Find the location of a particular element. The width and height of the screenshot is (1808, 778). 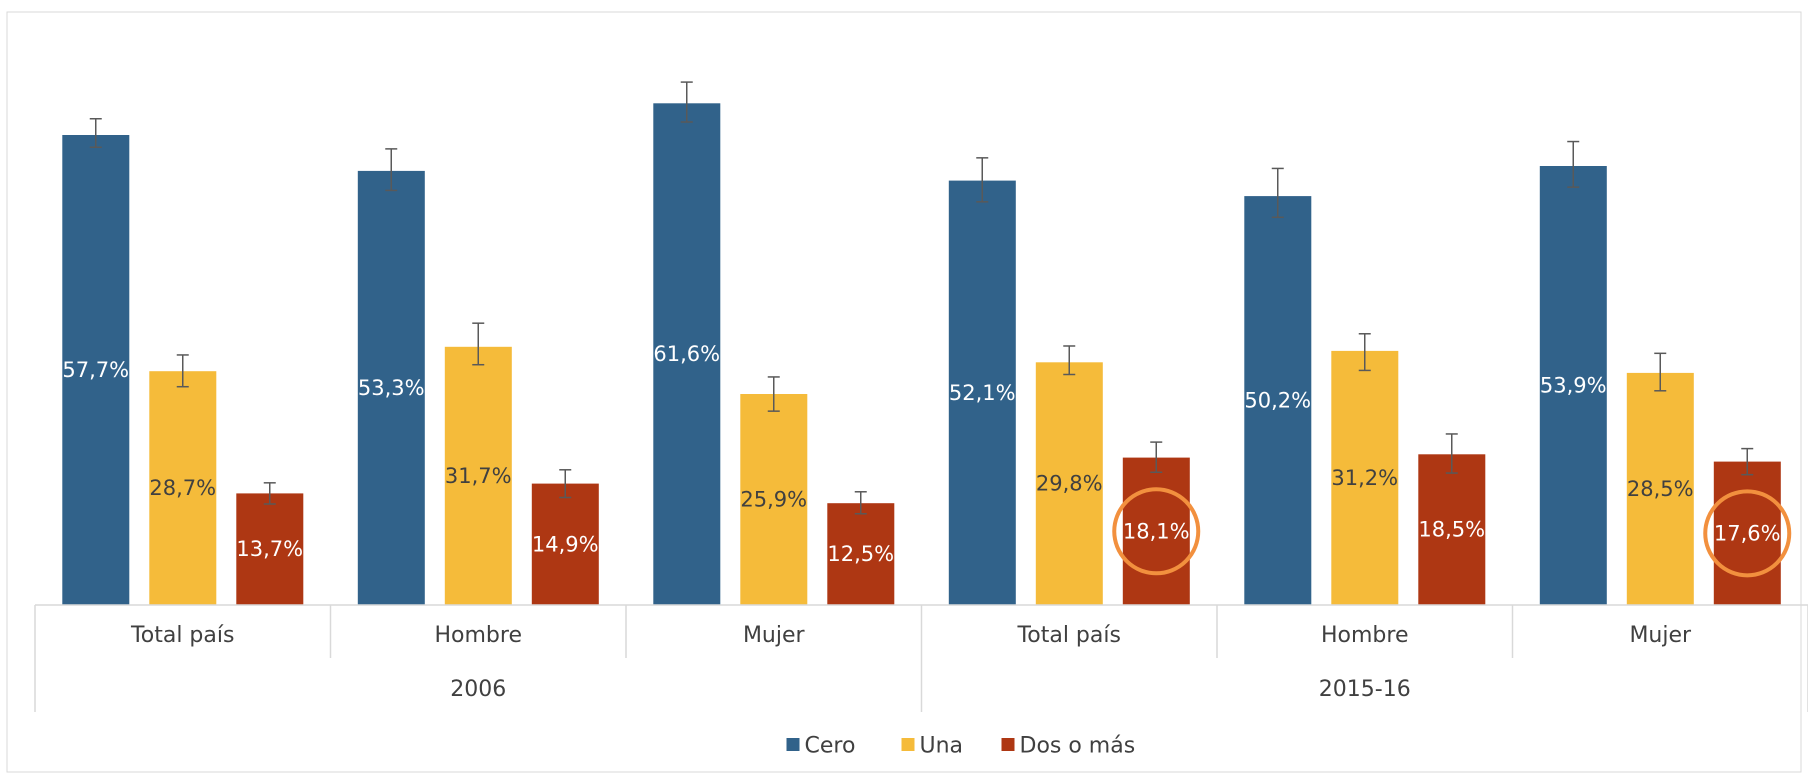

bar-dos-o-más-3 is located at coordinates (1156, 531).